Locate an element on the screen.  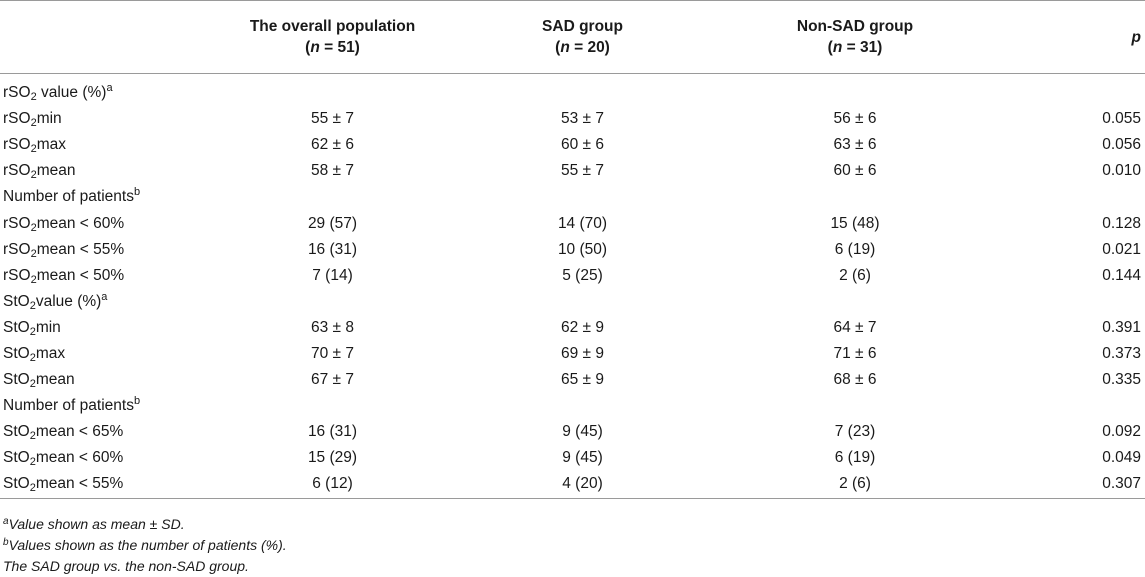
table-row: rSO2 value (%)a is located at coordinates (572, 90).